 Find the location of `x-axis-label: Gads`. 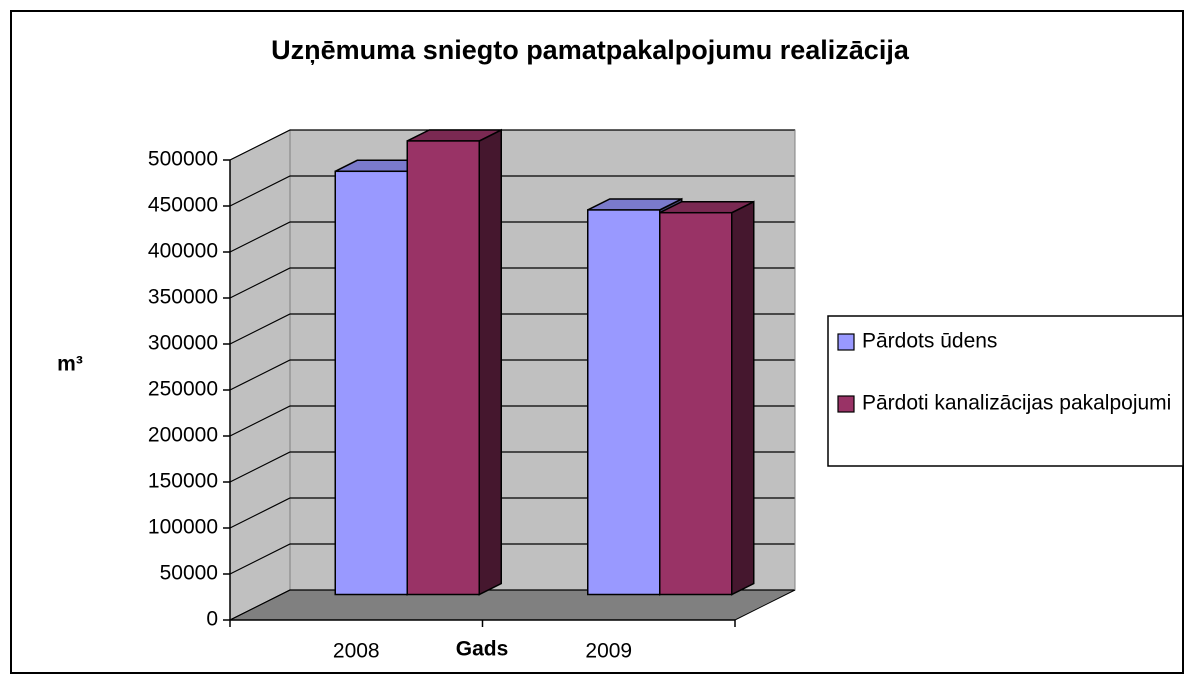

x-axis-label: Gads is located at coordinates (482, 649).